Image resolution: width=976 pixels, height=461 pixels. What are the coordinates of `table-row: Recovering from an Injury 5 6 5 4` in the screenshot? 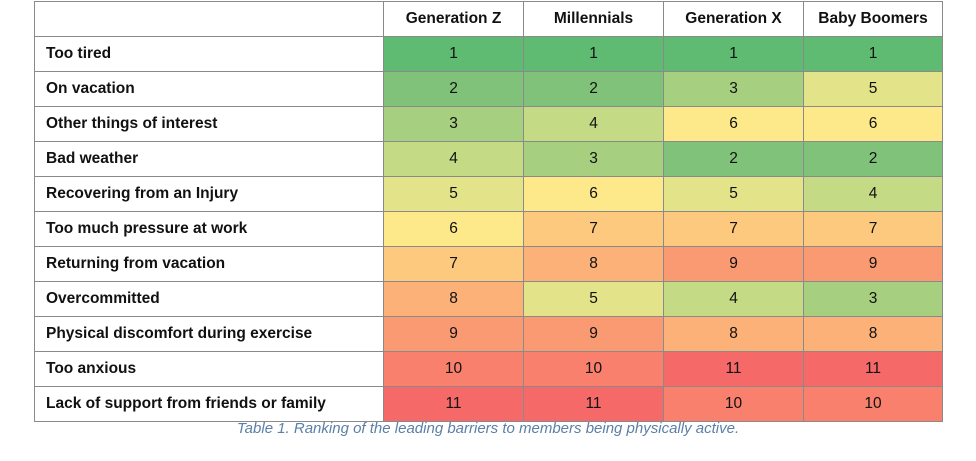 It's located at (488, 194).